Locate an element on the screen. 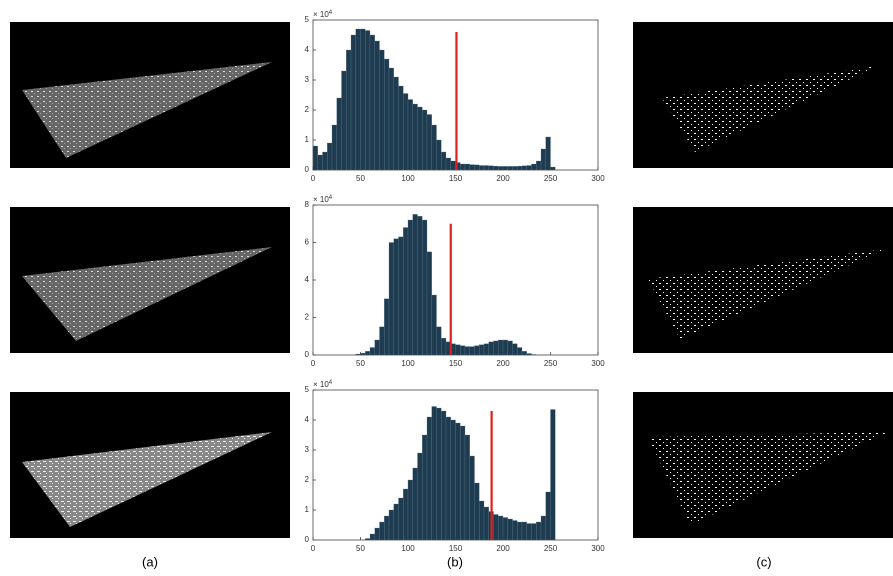 This screenshot has width=893, height=576. y-tick-label: 3 is located at coordinates (307, 79).